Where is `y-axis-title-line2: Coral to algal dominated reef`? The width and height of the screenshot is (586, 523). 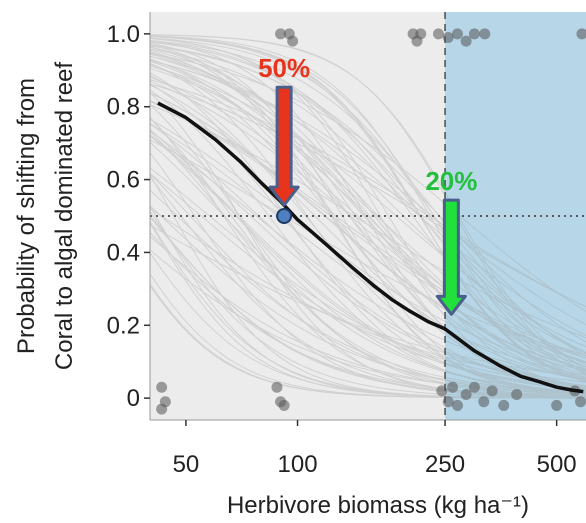
y-axis-title-line2: Coral to algal dominated reef is located at coordinates (64, 216).